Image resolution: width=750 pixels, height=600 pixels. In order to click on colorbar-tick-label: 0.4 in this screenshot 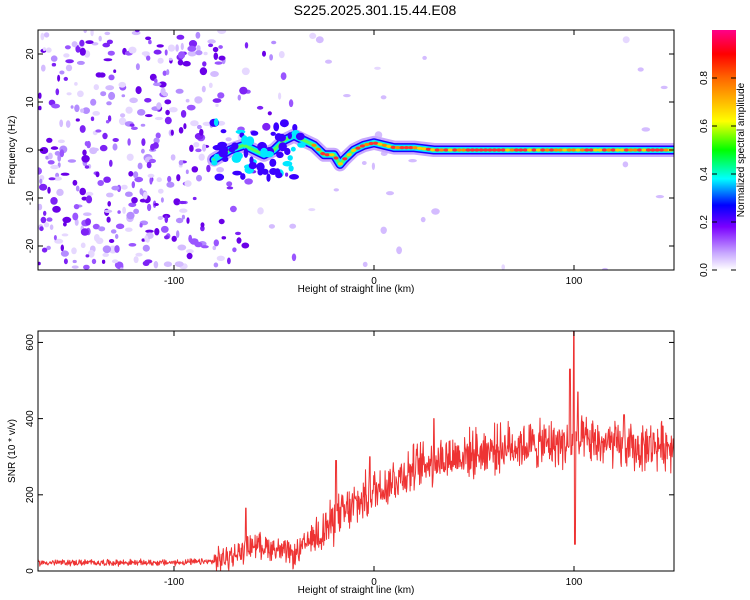, I will do `click(704, 174)`.